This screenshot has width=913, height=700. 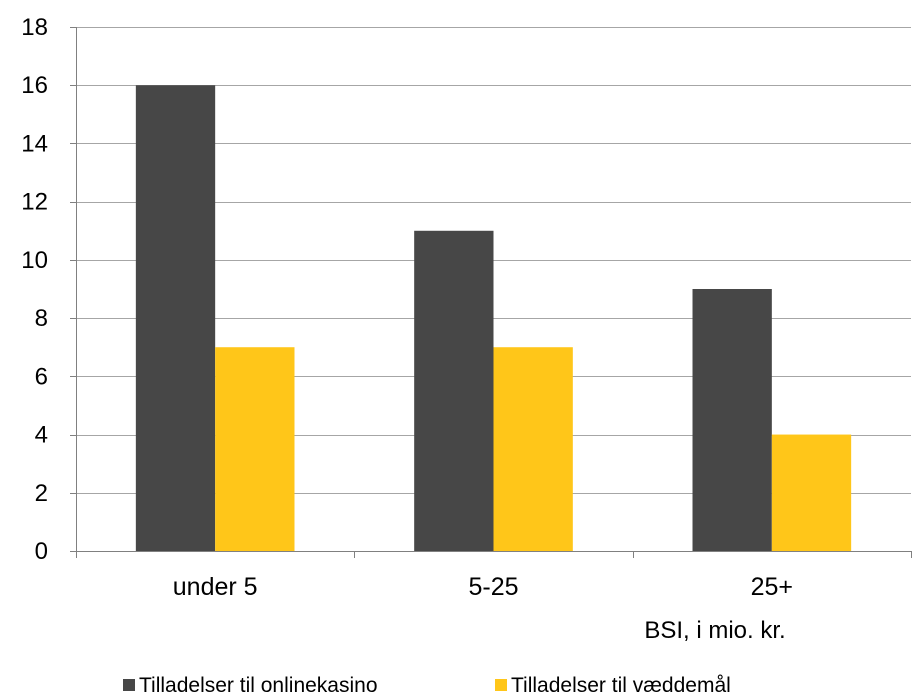 I want to click on y-tick-label: 10, so click(x=34, y=260).